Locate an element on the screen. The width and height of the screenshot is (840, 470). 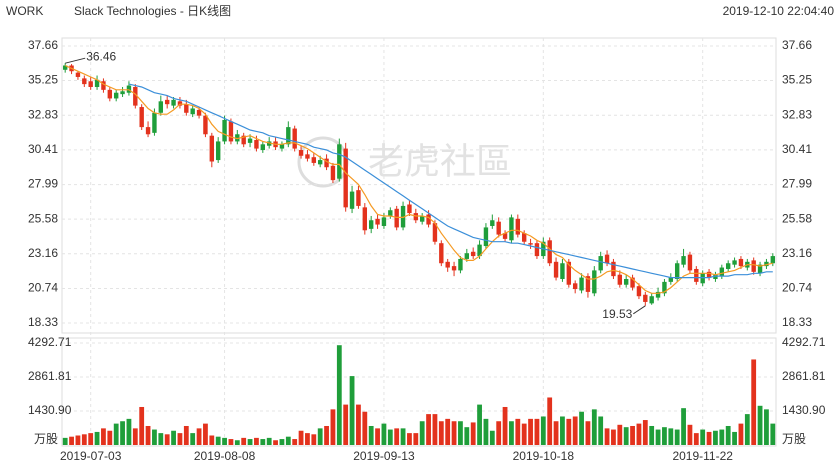
y-tick-label: 23.16 is located at coordinates (43, 253).